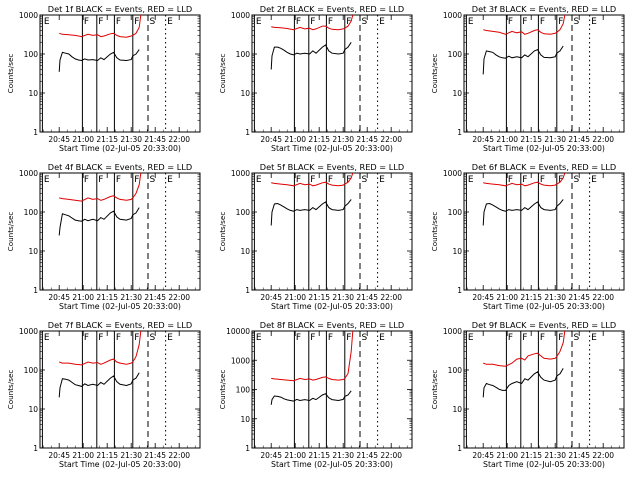 This screenshot has width=640, height=480. Describe the element at coordinates (120, 9) in the screenshot. I see `panel-title: Det 1f BLACK = Events, RED = LLD` at that location.